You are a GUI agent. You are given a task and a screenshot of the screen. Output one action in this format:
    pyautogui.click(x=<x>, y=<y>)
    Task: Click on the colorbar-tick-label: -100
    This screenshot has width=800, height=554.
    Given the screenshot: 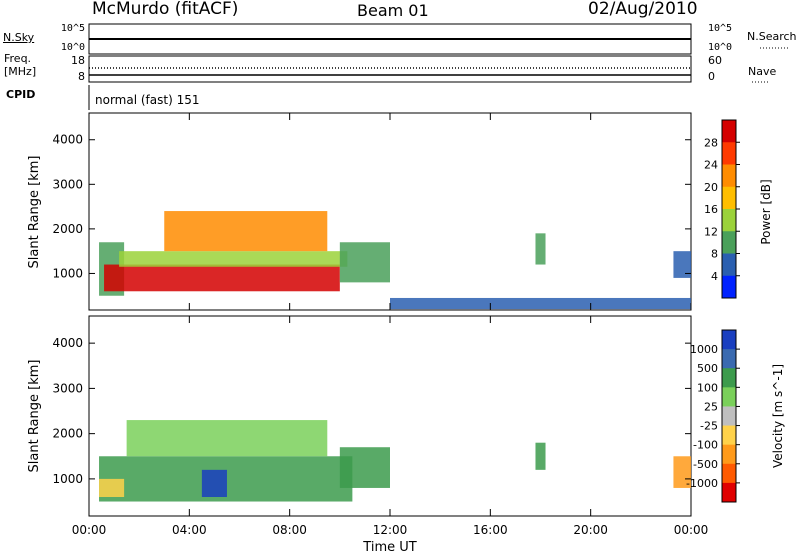 What is the action you would take?
    pyautogui.click(x=705, y=445)
    